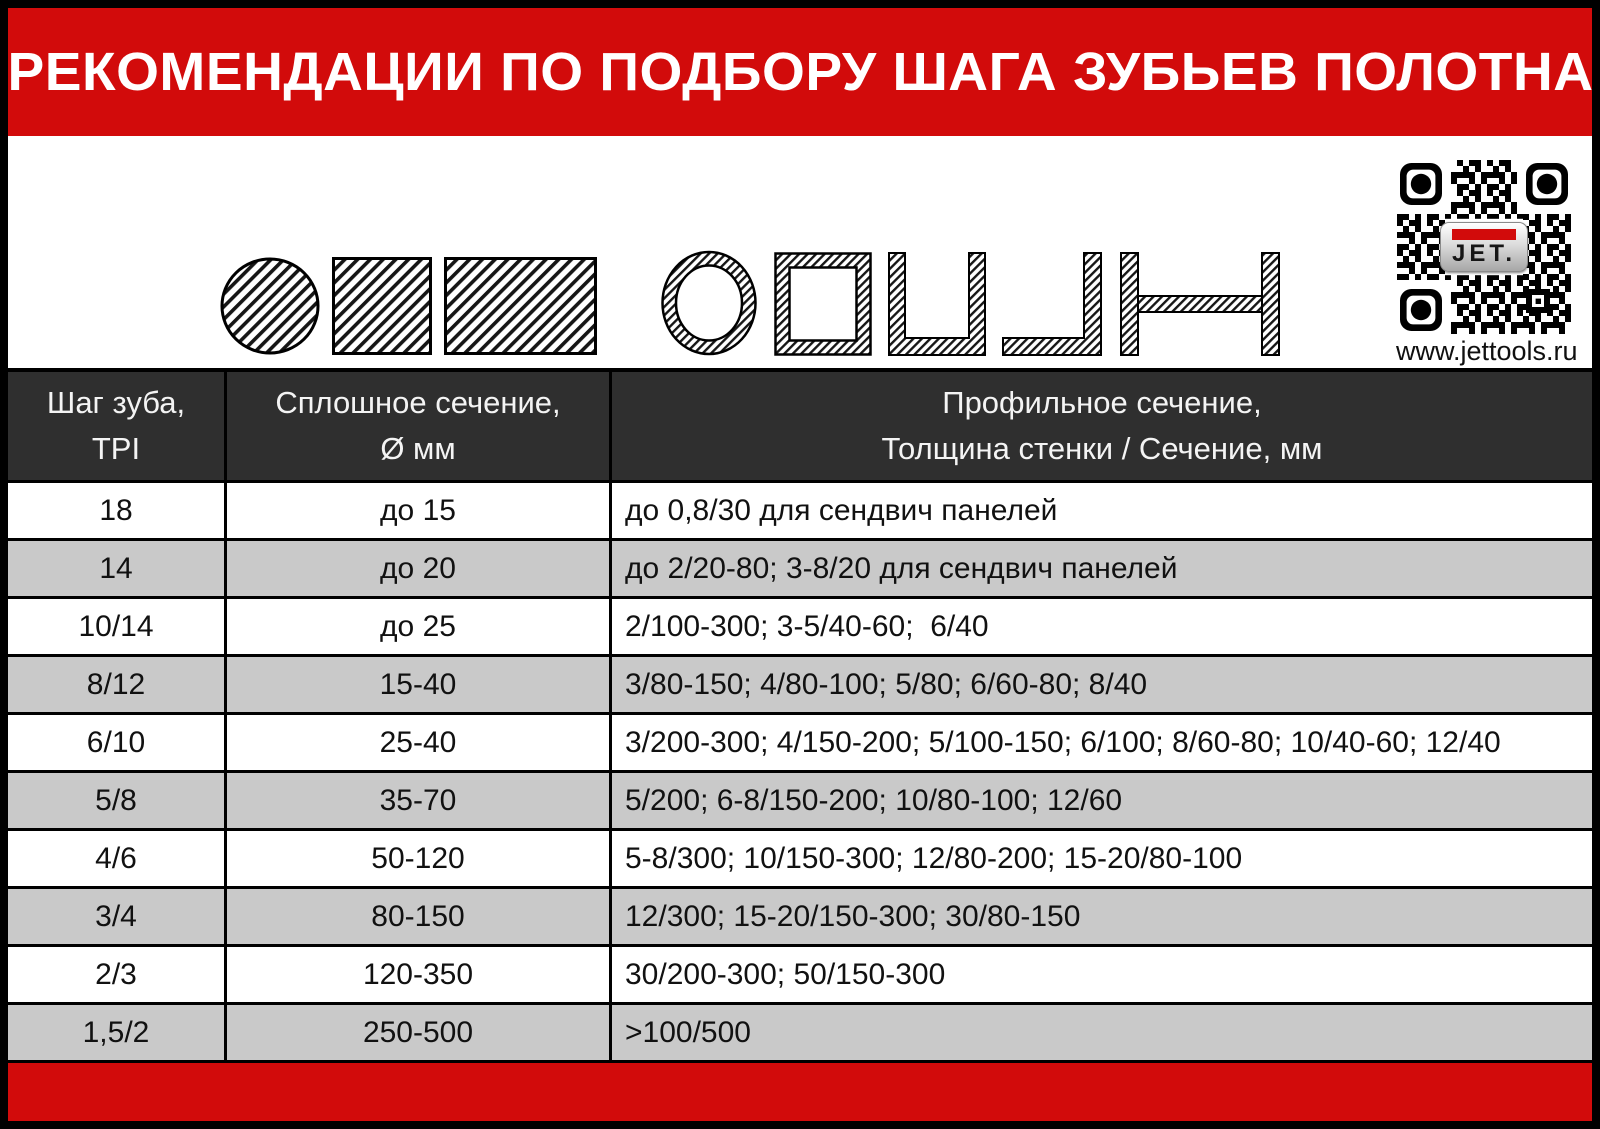 The width and height of the screenshot is (1600, 1129). I want to click on cell-solid-section: 250-500, so click(416, 1032).